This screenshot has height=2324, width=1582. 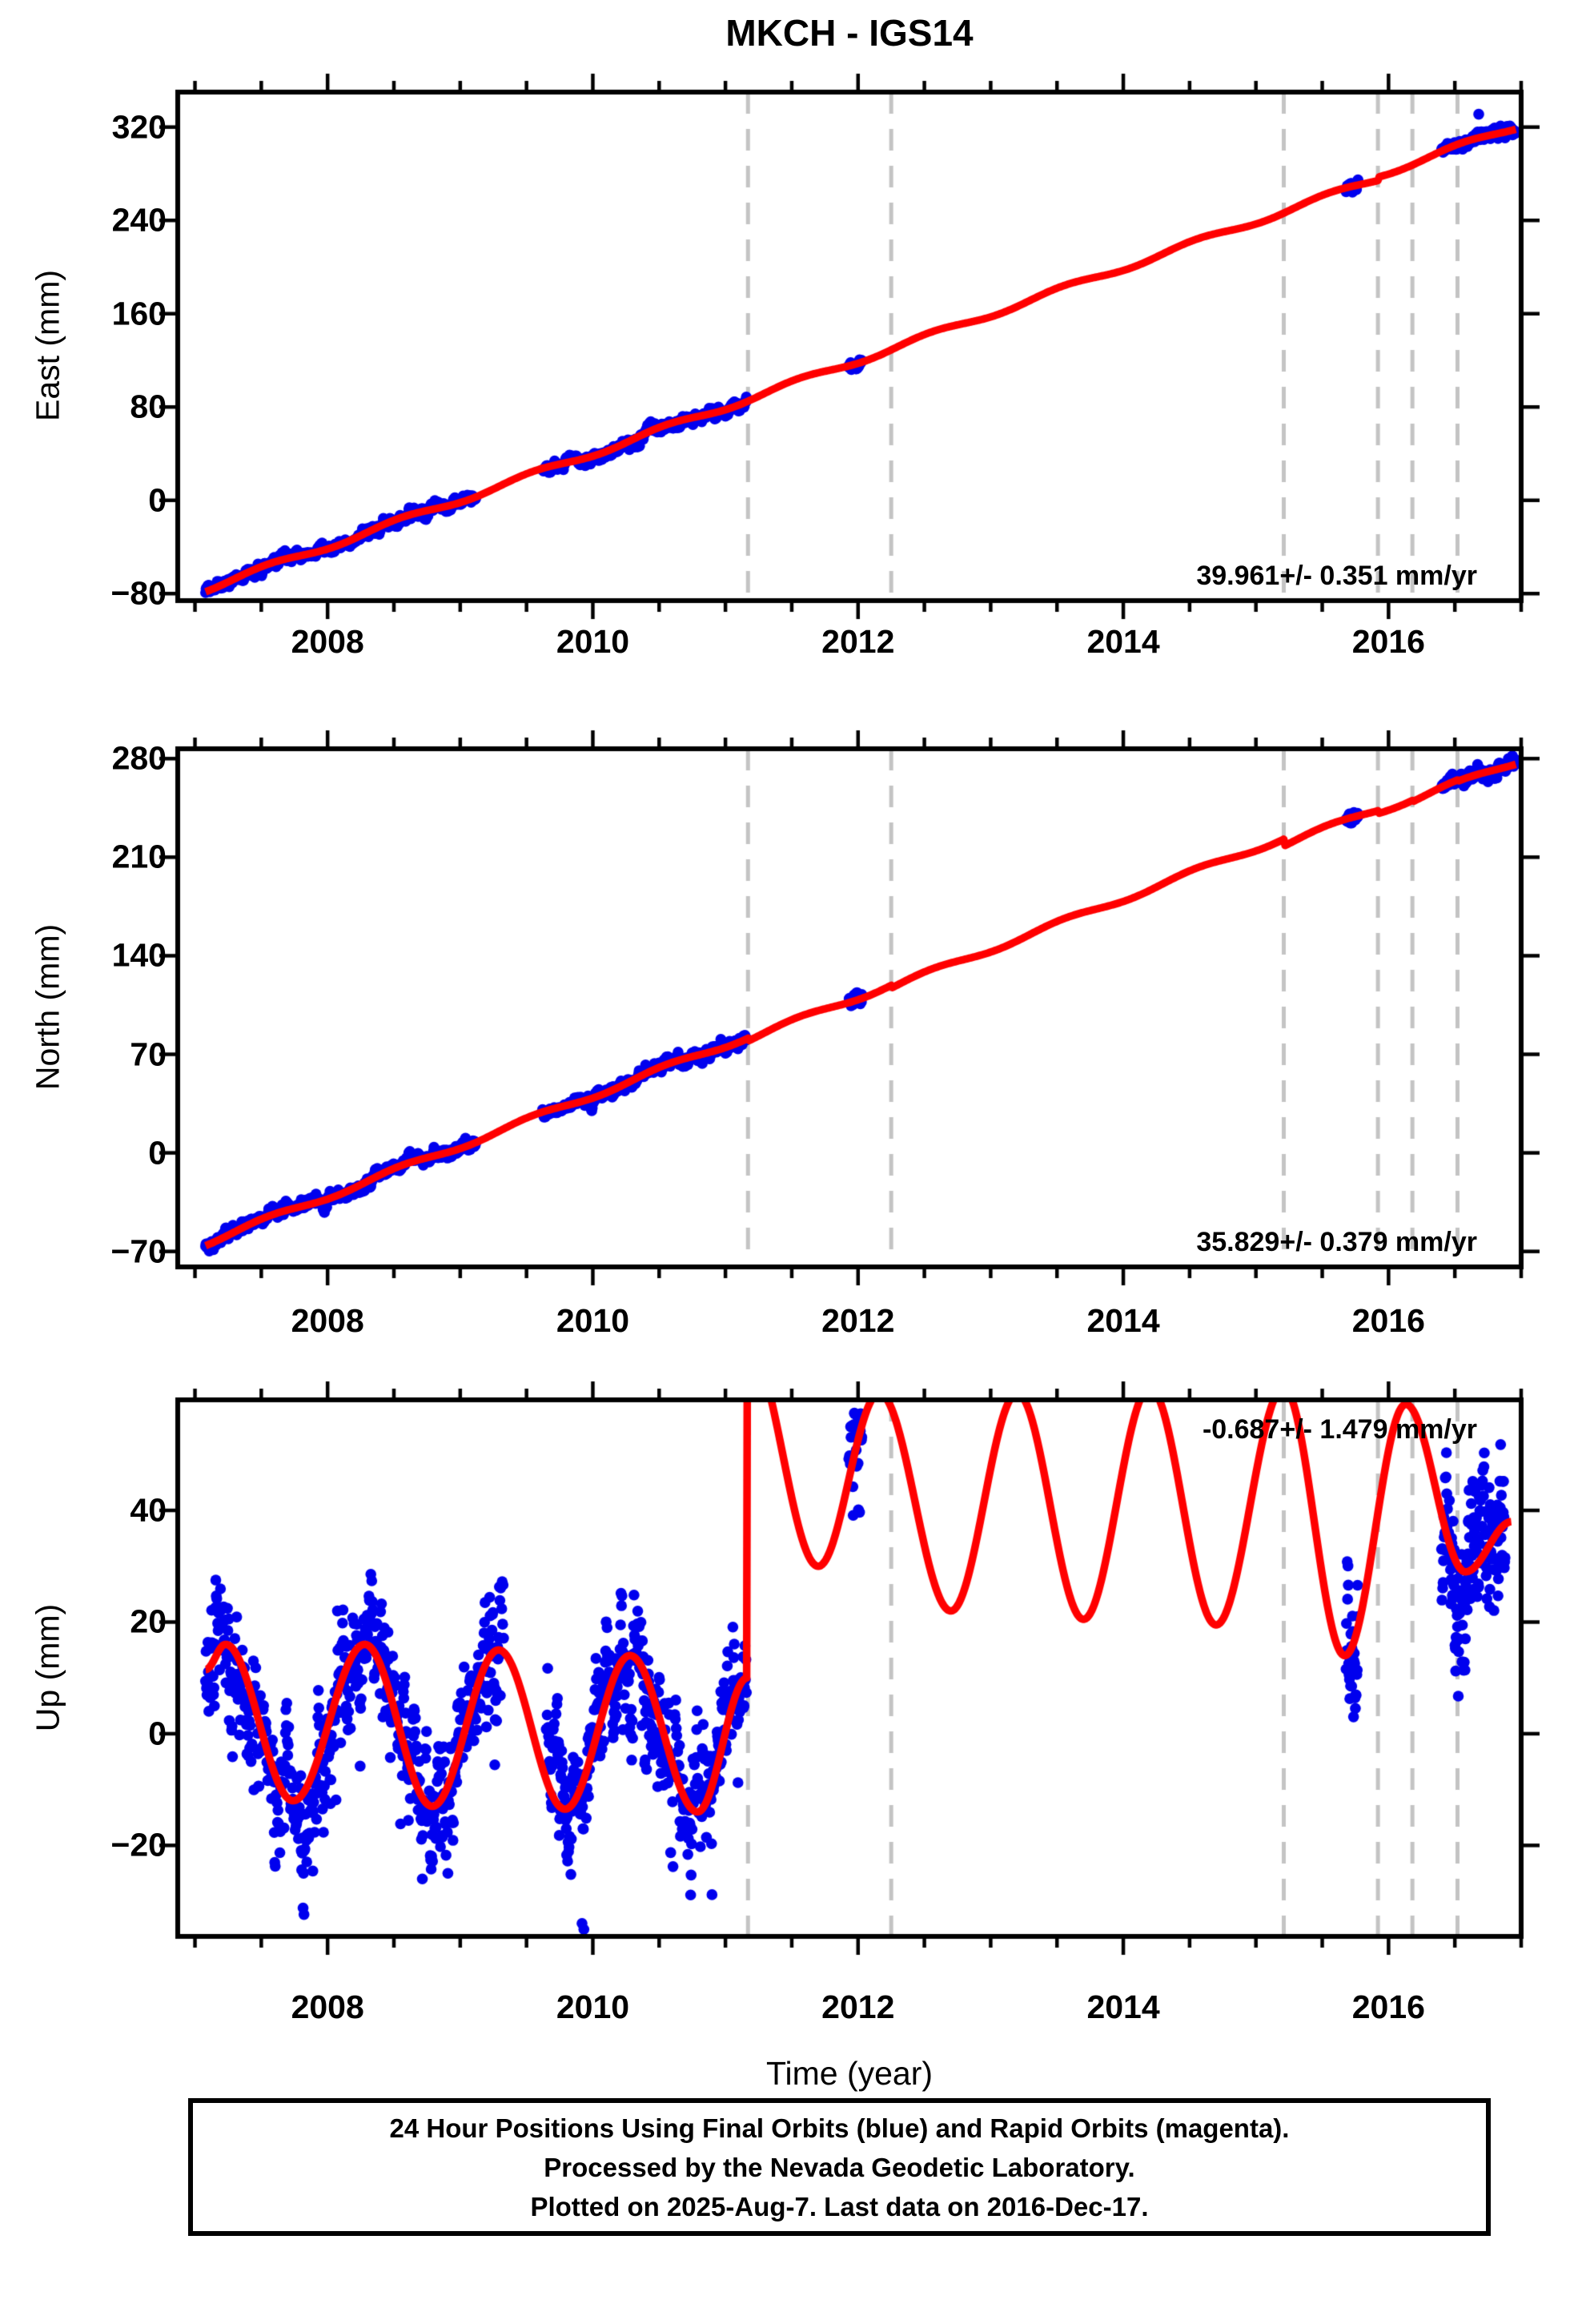 I want to click on chart-title: MKCH - IGS14, so click(x=849, y=33).